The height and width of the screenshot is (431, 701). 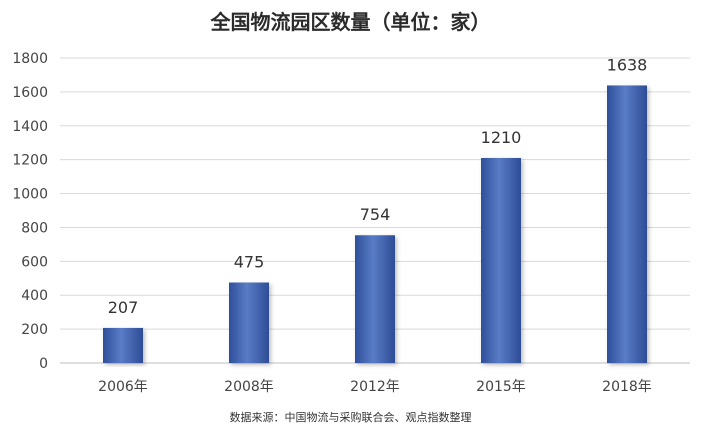 What do you see at coordinates (34, 330) in the screenshot?
I see `y-tick-label: 200` at bounding box center [34, 330].